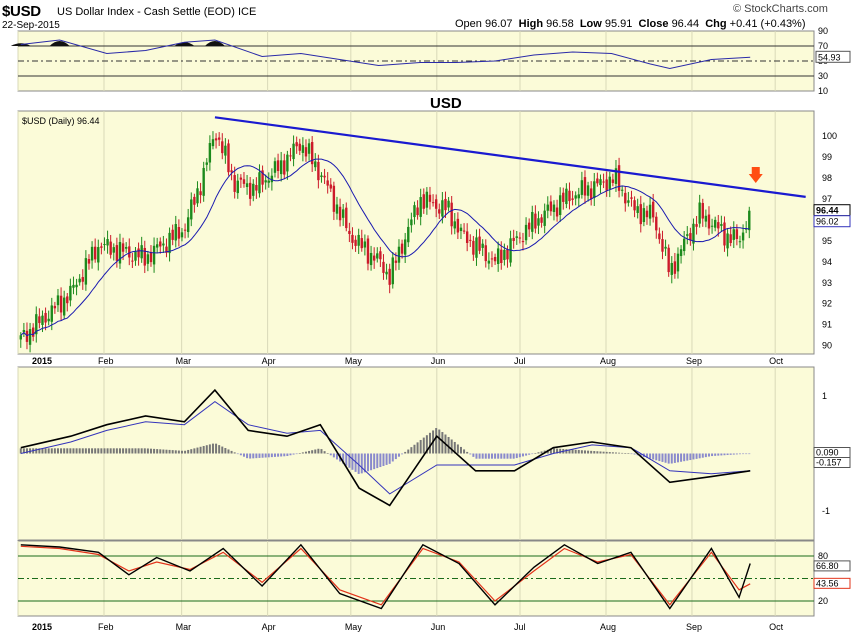 Image resolution: width=854 pixels, height=638 pixels. Describe the element at coordinates (653, 24) in the screenshot. I see `close-label: Close` at that location.